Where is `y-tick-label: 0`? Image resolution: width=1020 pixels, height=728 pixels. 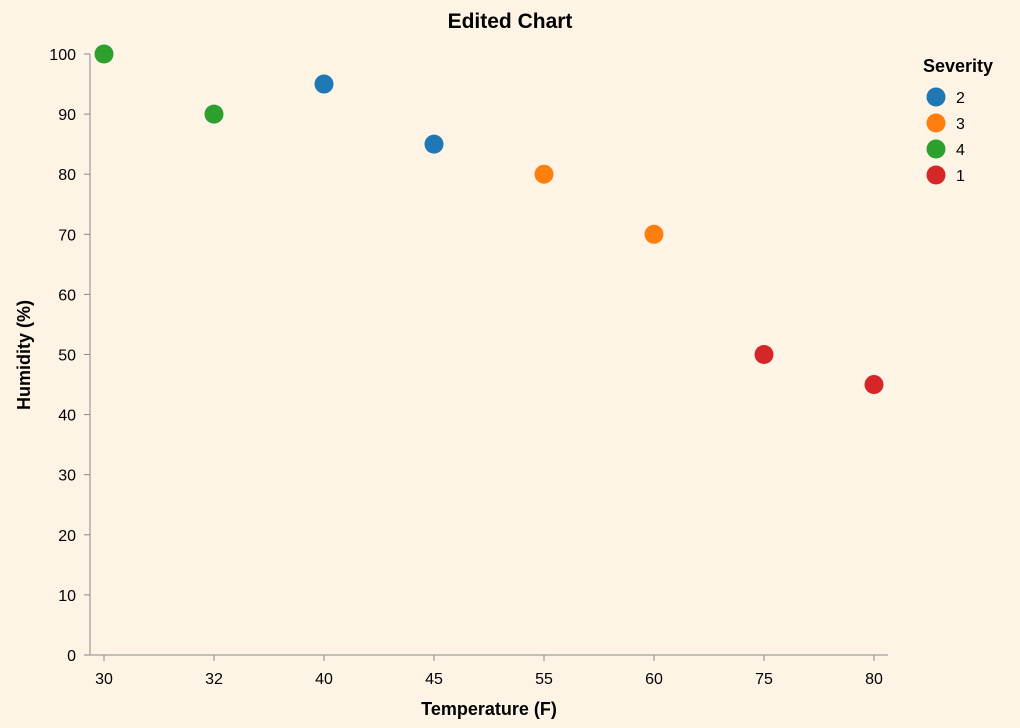
y-tick-label: 0 is located at coordinates (71, 656).